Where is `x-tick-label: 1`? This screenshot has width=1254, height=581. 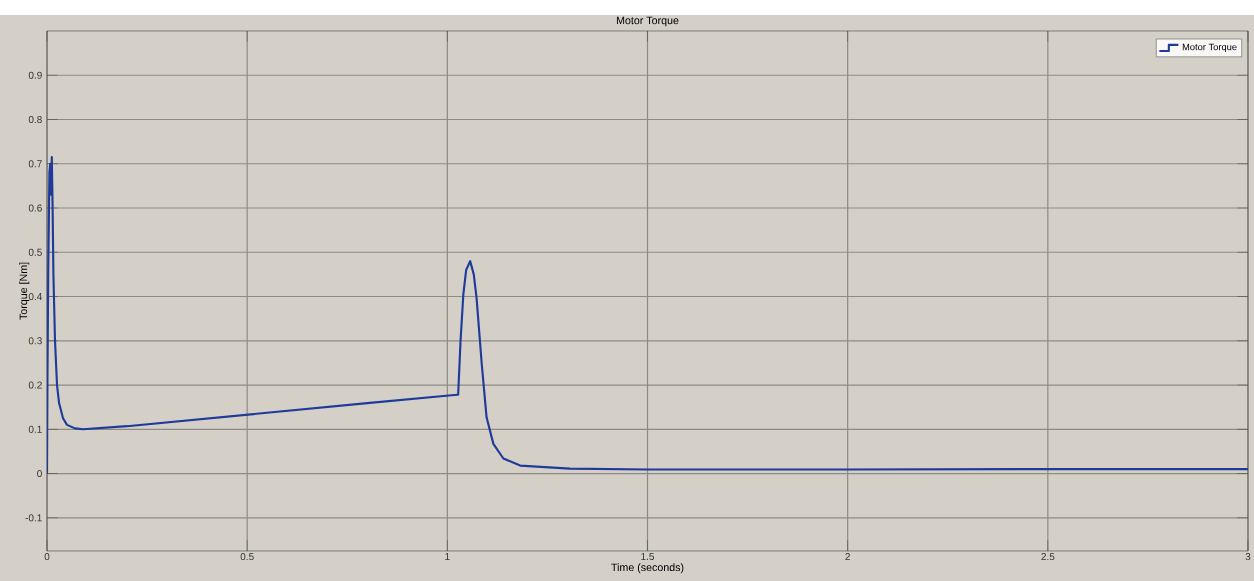
x-tick-label: 1 is located at coordinates (447, 556).